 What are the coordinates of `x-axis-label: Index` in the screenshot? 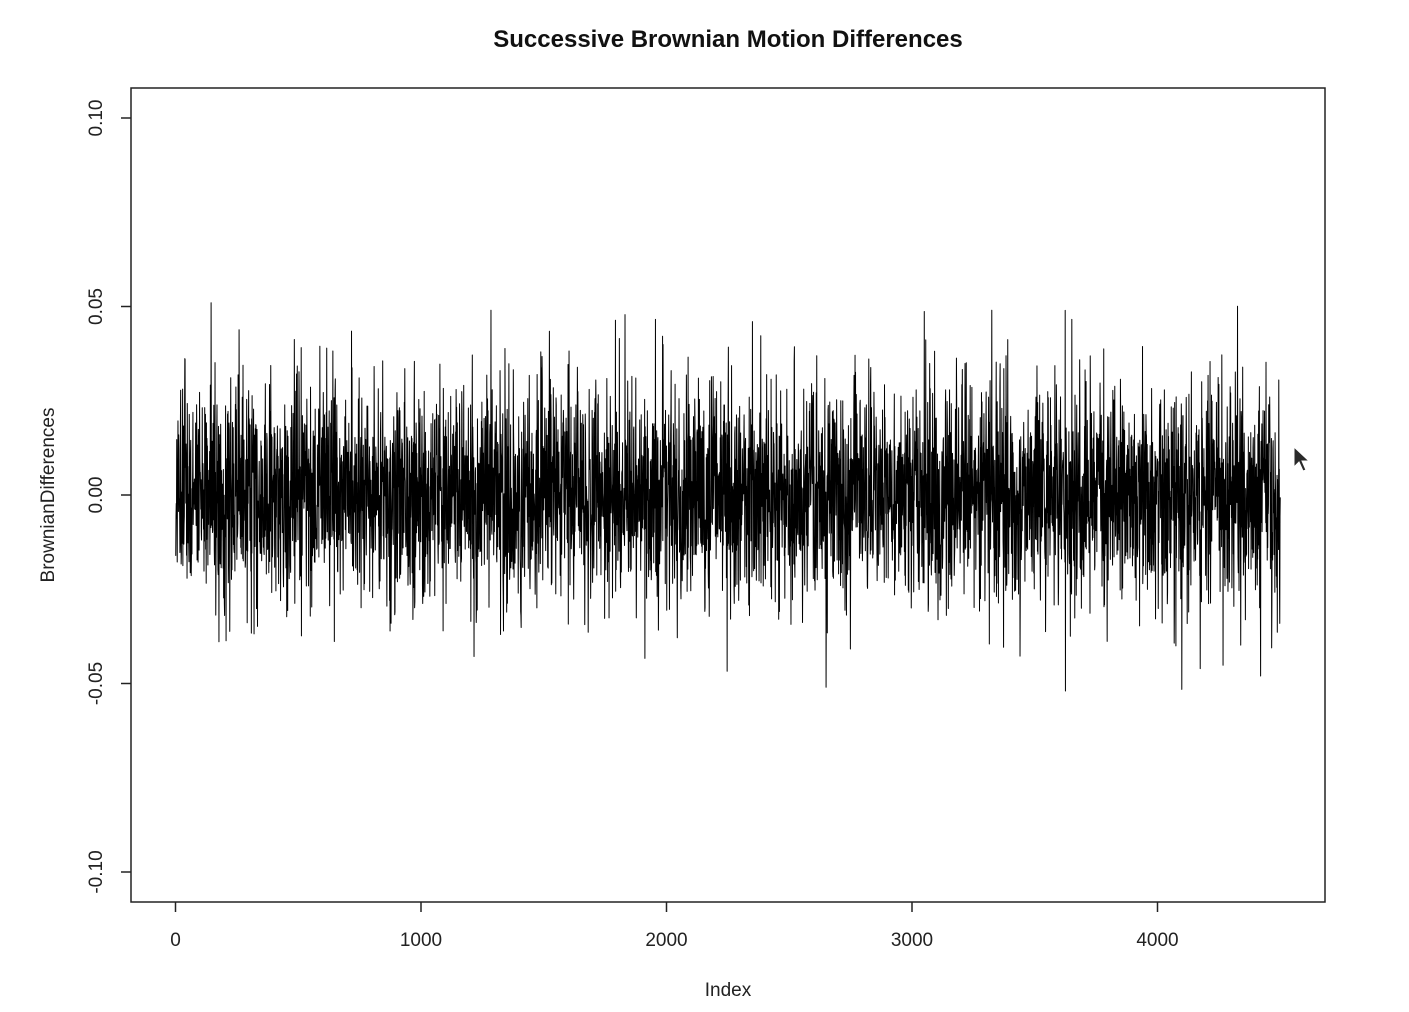 It's located at (728, 990).